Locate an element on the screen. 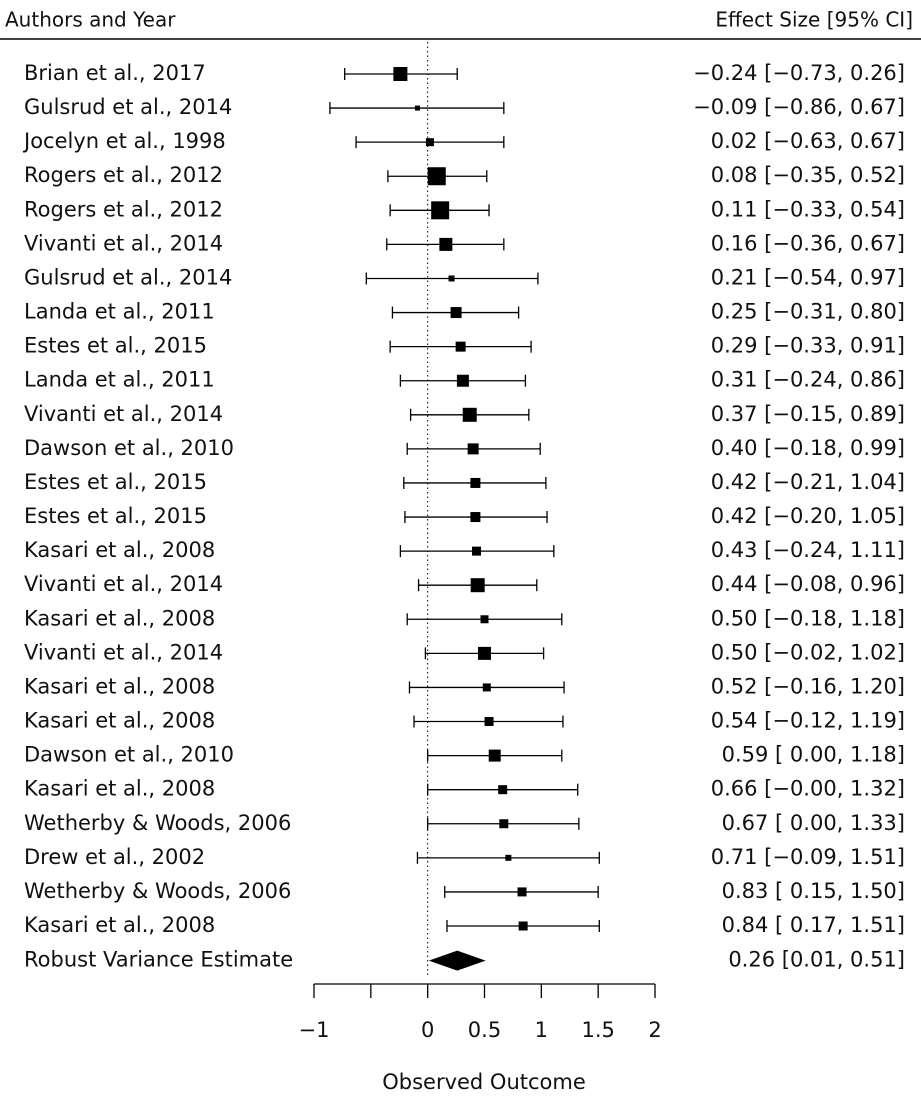 The width and height of the screenshot is (921, 1099). study-label: Jocelyn et al., 1998 is located at coordinates (124, 141).